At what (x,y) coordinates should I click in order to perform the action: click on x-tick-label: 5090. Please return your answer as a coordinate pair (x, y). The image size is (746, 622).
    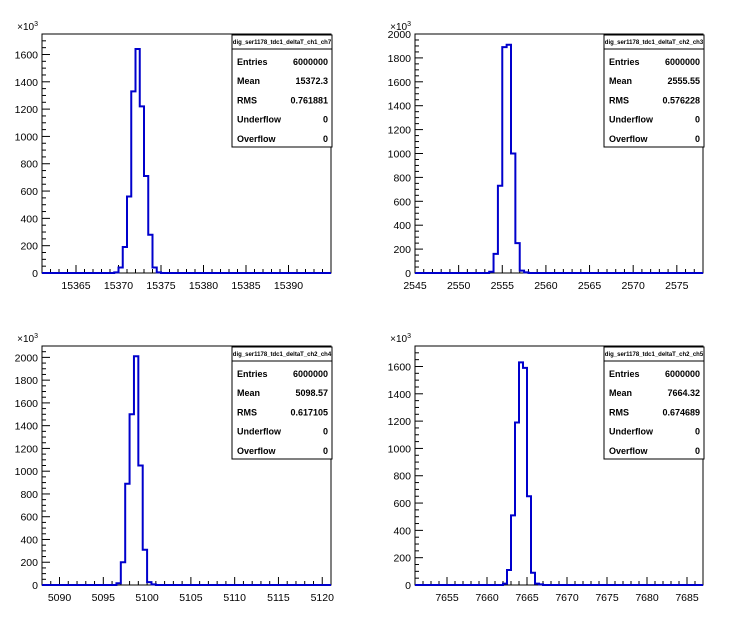
    Looking at the image, I should click on (60, 598).